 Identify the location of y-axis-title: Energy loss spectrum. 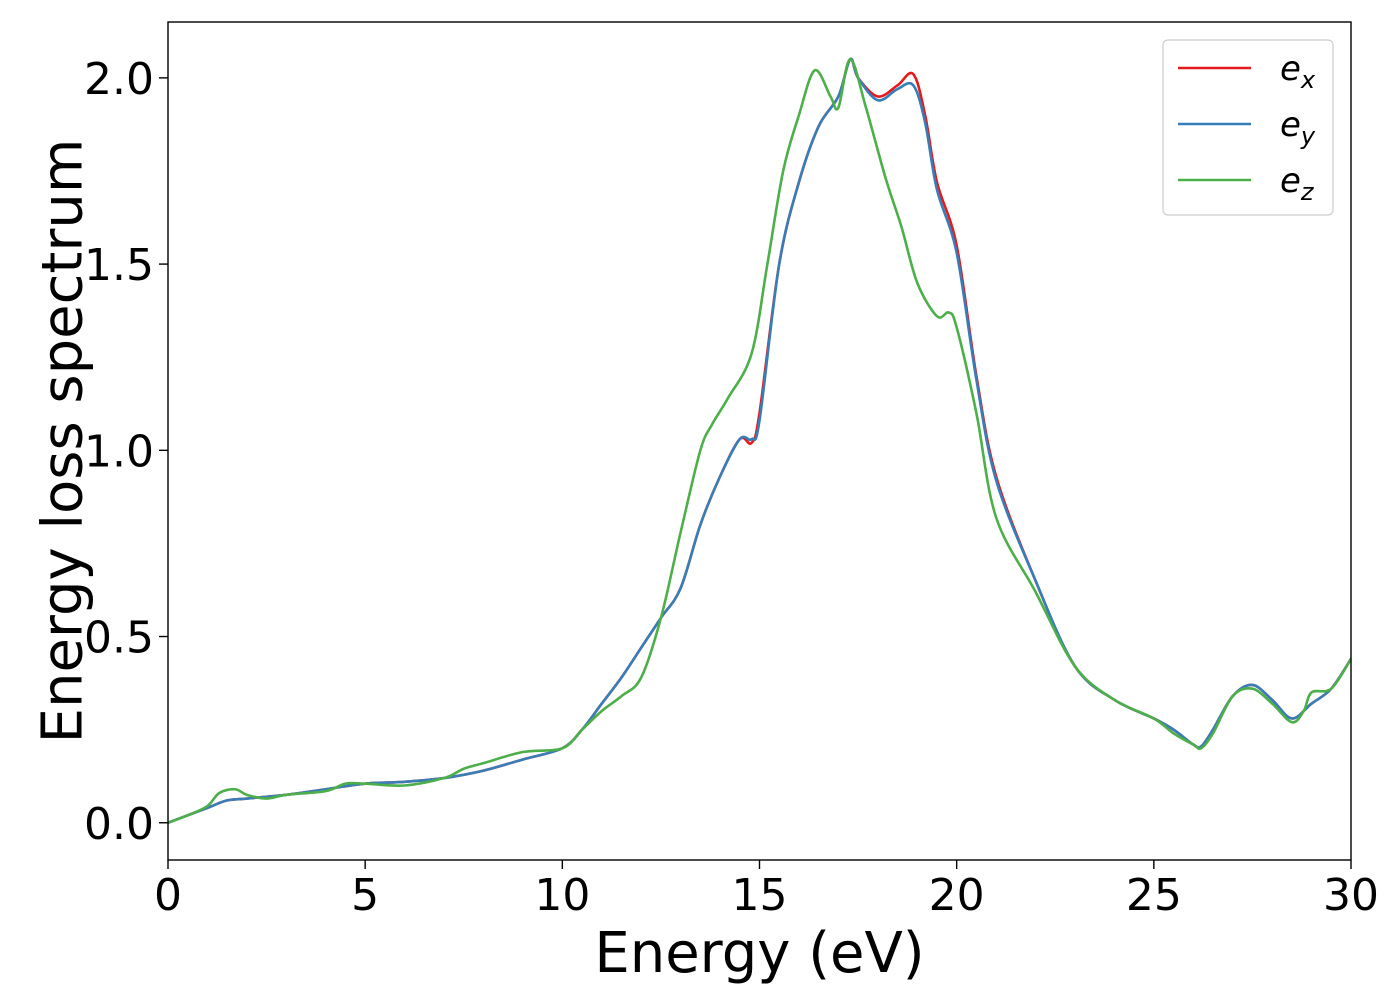
(63, 441).